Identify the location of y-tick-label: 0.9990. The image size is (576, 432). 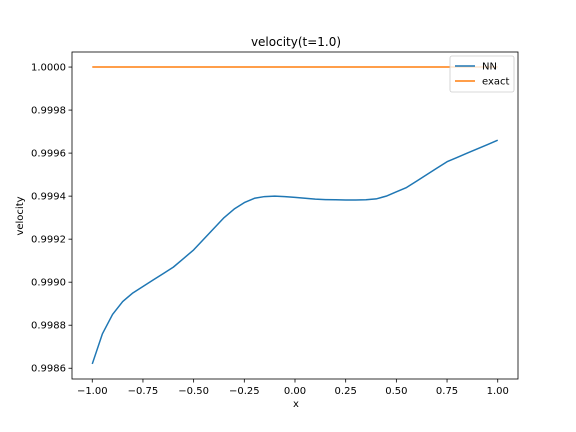
(48, 283).